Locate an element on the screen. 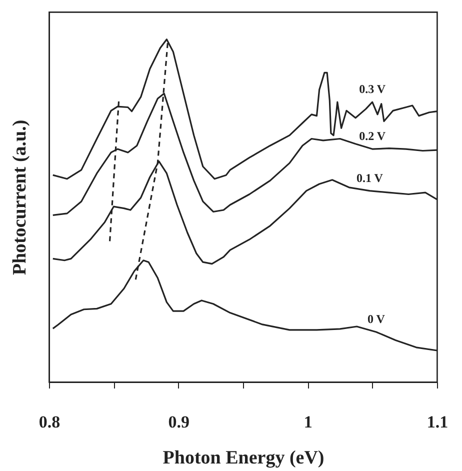 This screenshot has width=462, height=471. y-axis-title: Photocurrent (a.u.) is located at coordinates (20, 198).